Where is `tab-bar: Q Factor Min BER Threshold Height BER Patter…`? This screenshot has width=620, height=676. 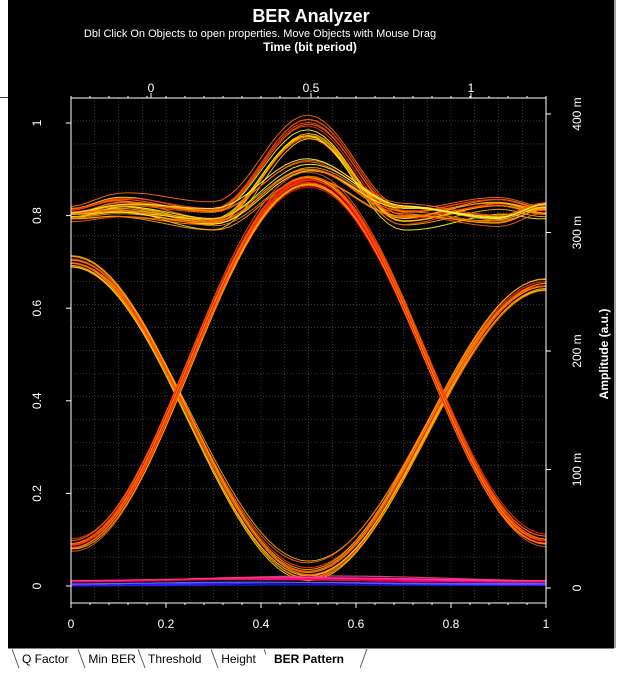 tab-bar: Q Factor Min BER Threshold Height BER Patter… is located at coordinates (311, 659).